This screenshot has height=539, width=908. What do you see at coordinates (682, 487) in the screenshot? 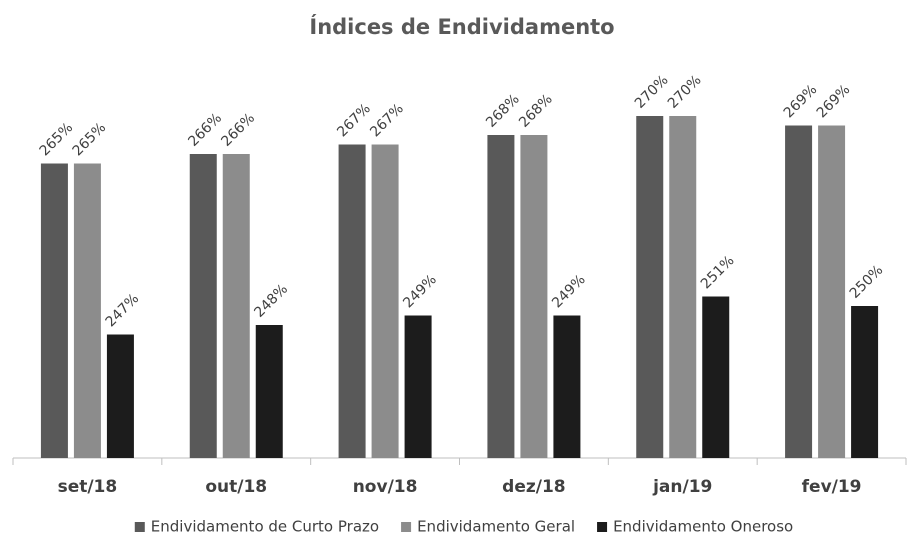
I see `x-tick-label: jan/19` at bounding box center [682, 487].